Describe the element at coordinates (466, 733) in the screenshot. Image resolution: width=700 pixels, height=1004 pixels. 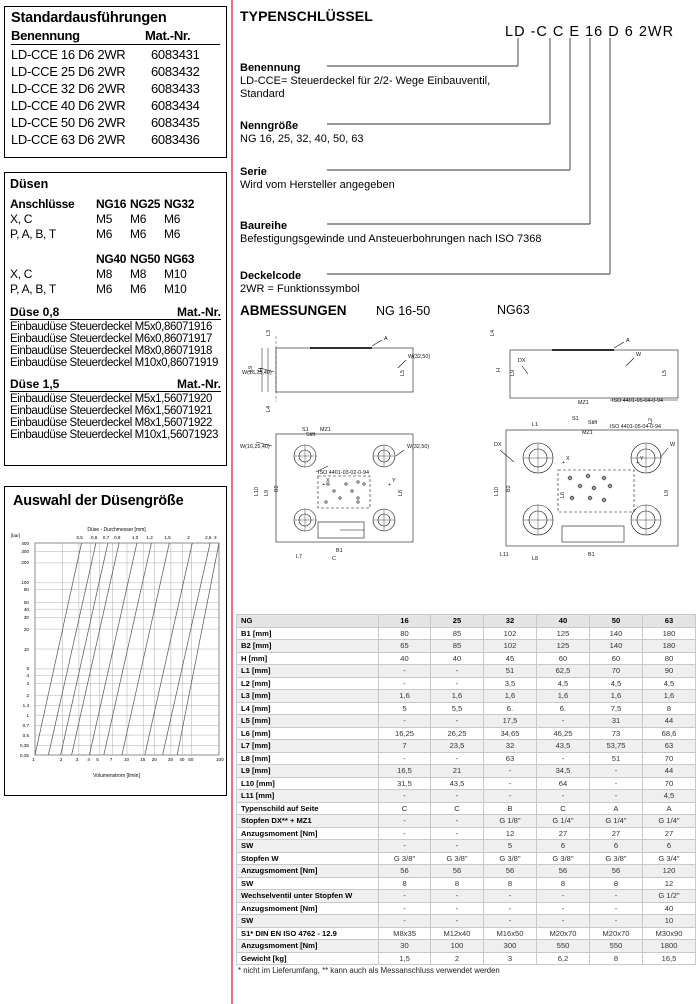
I see `dimension-table-row: L6 [mm] 16,25 26,25 34,65 46,25 73 68,6` at that location.